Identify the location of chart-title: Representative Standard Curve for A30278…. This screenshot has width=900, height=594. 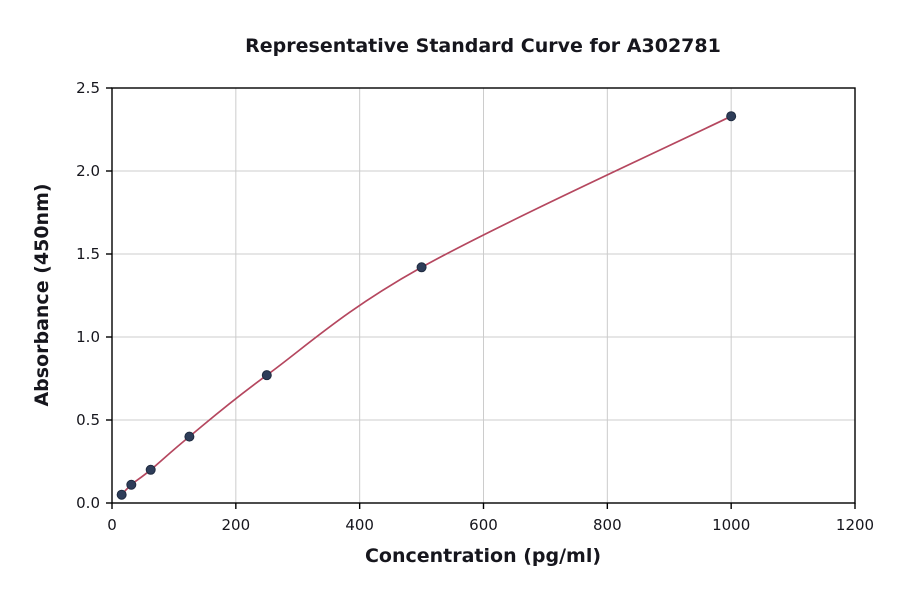
(483, 46).